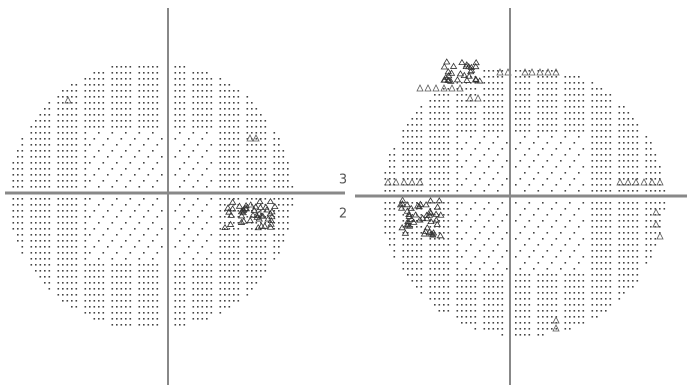 Image resolution: width=687 pixels, height=385 pixels. I want to click on defect-mark, so click(431, 221).